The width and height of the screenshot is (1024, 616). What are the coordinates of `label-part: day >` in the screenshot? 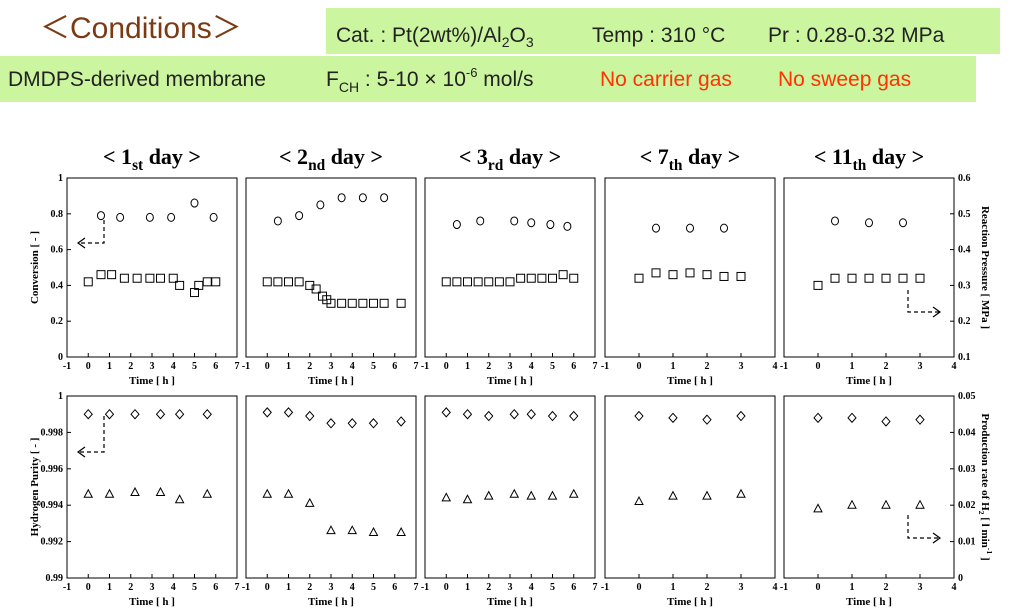 It's located at (711, 156).